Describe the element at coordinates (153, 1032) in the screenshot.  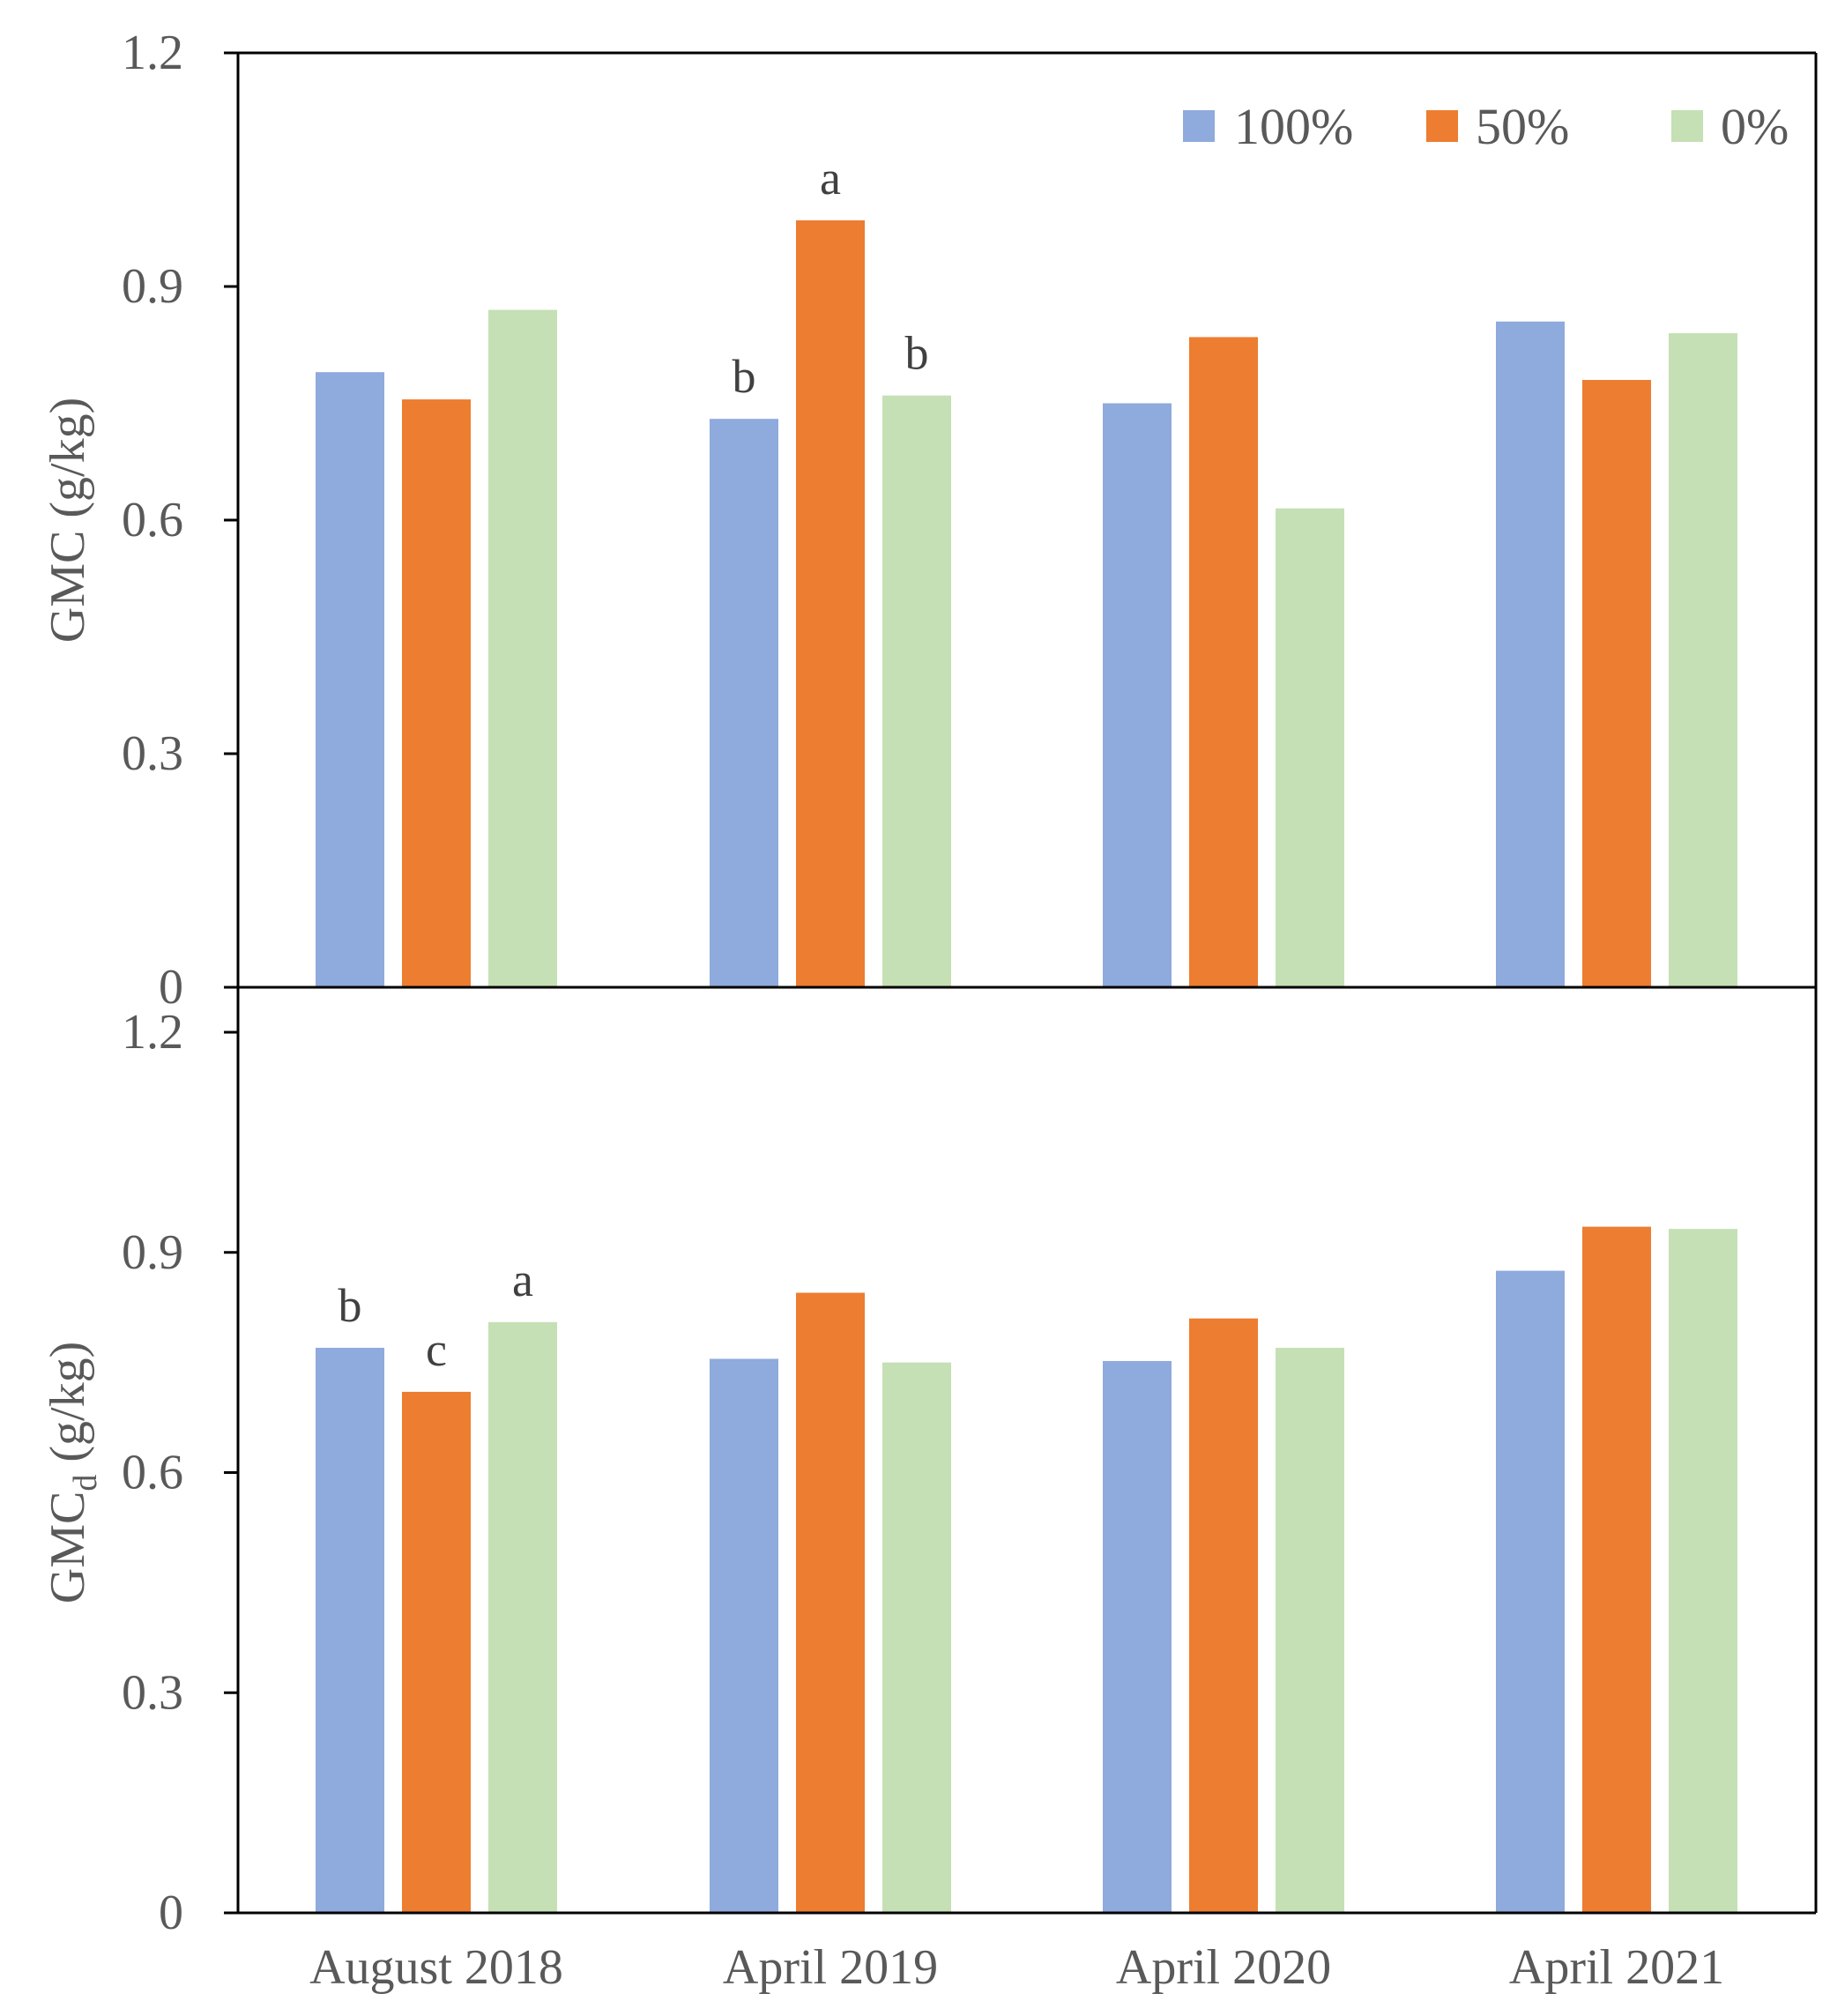
I see `y-tick-label-bottom-4: 1.2` at that location.